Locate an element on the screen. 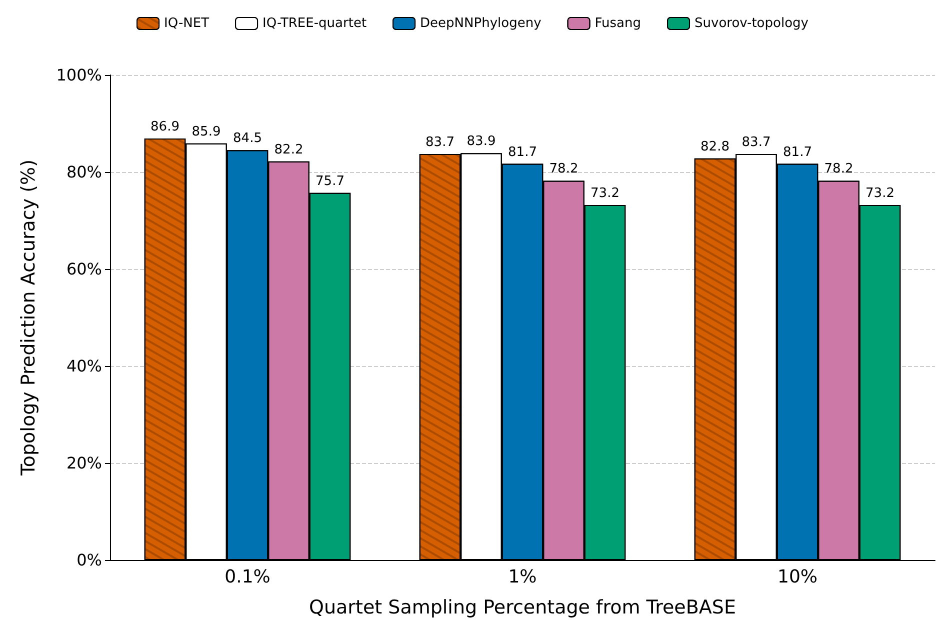 This screenshot has width=945, height=630. data-label: 82.8 is located at coordinates (715, 146).